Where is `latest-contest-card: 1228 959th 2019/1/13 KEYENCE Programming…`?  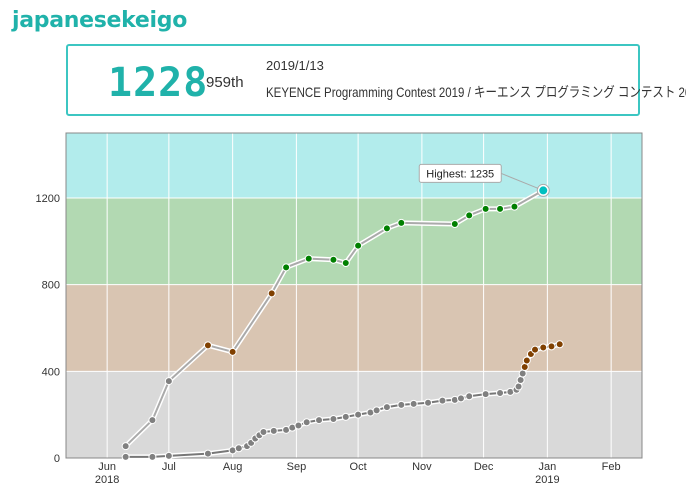 latest-contest-card: 1228 959th 2019/1/13 KEYENCE Programming… is located at coordinates (376, 80).